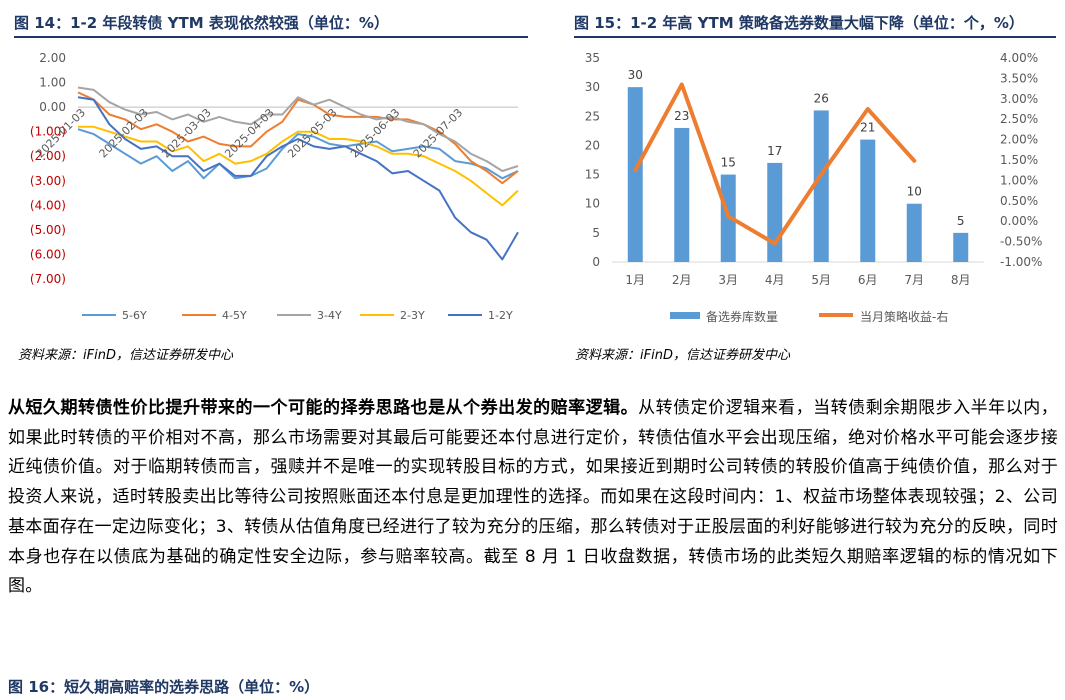  Describe the element at coordinates (775, 212) in the screenshot. I see `bar-4月` at that location.